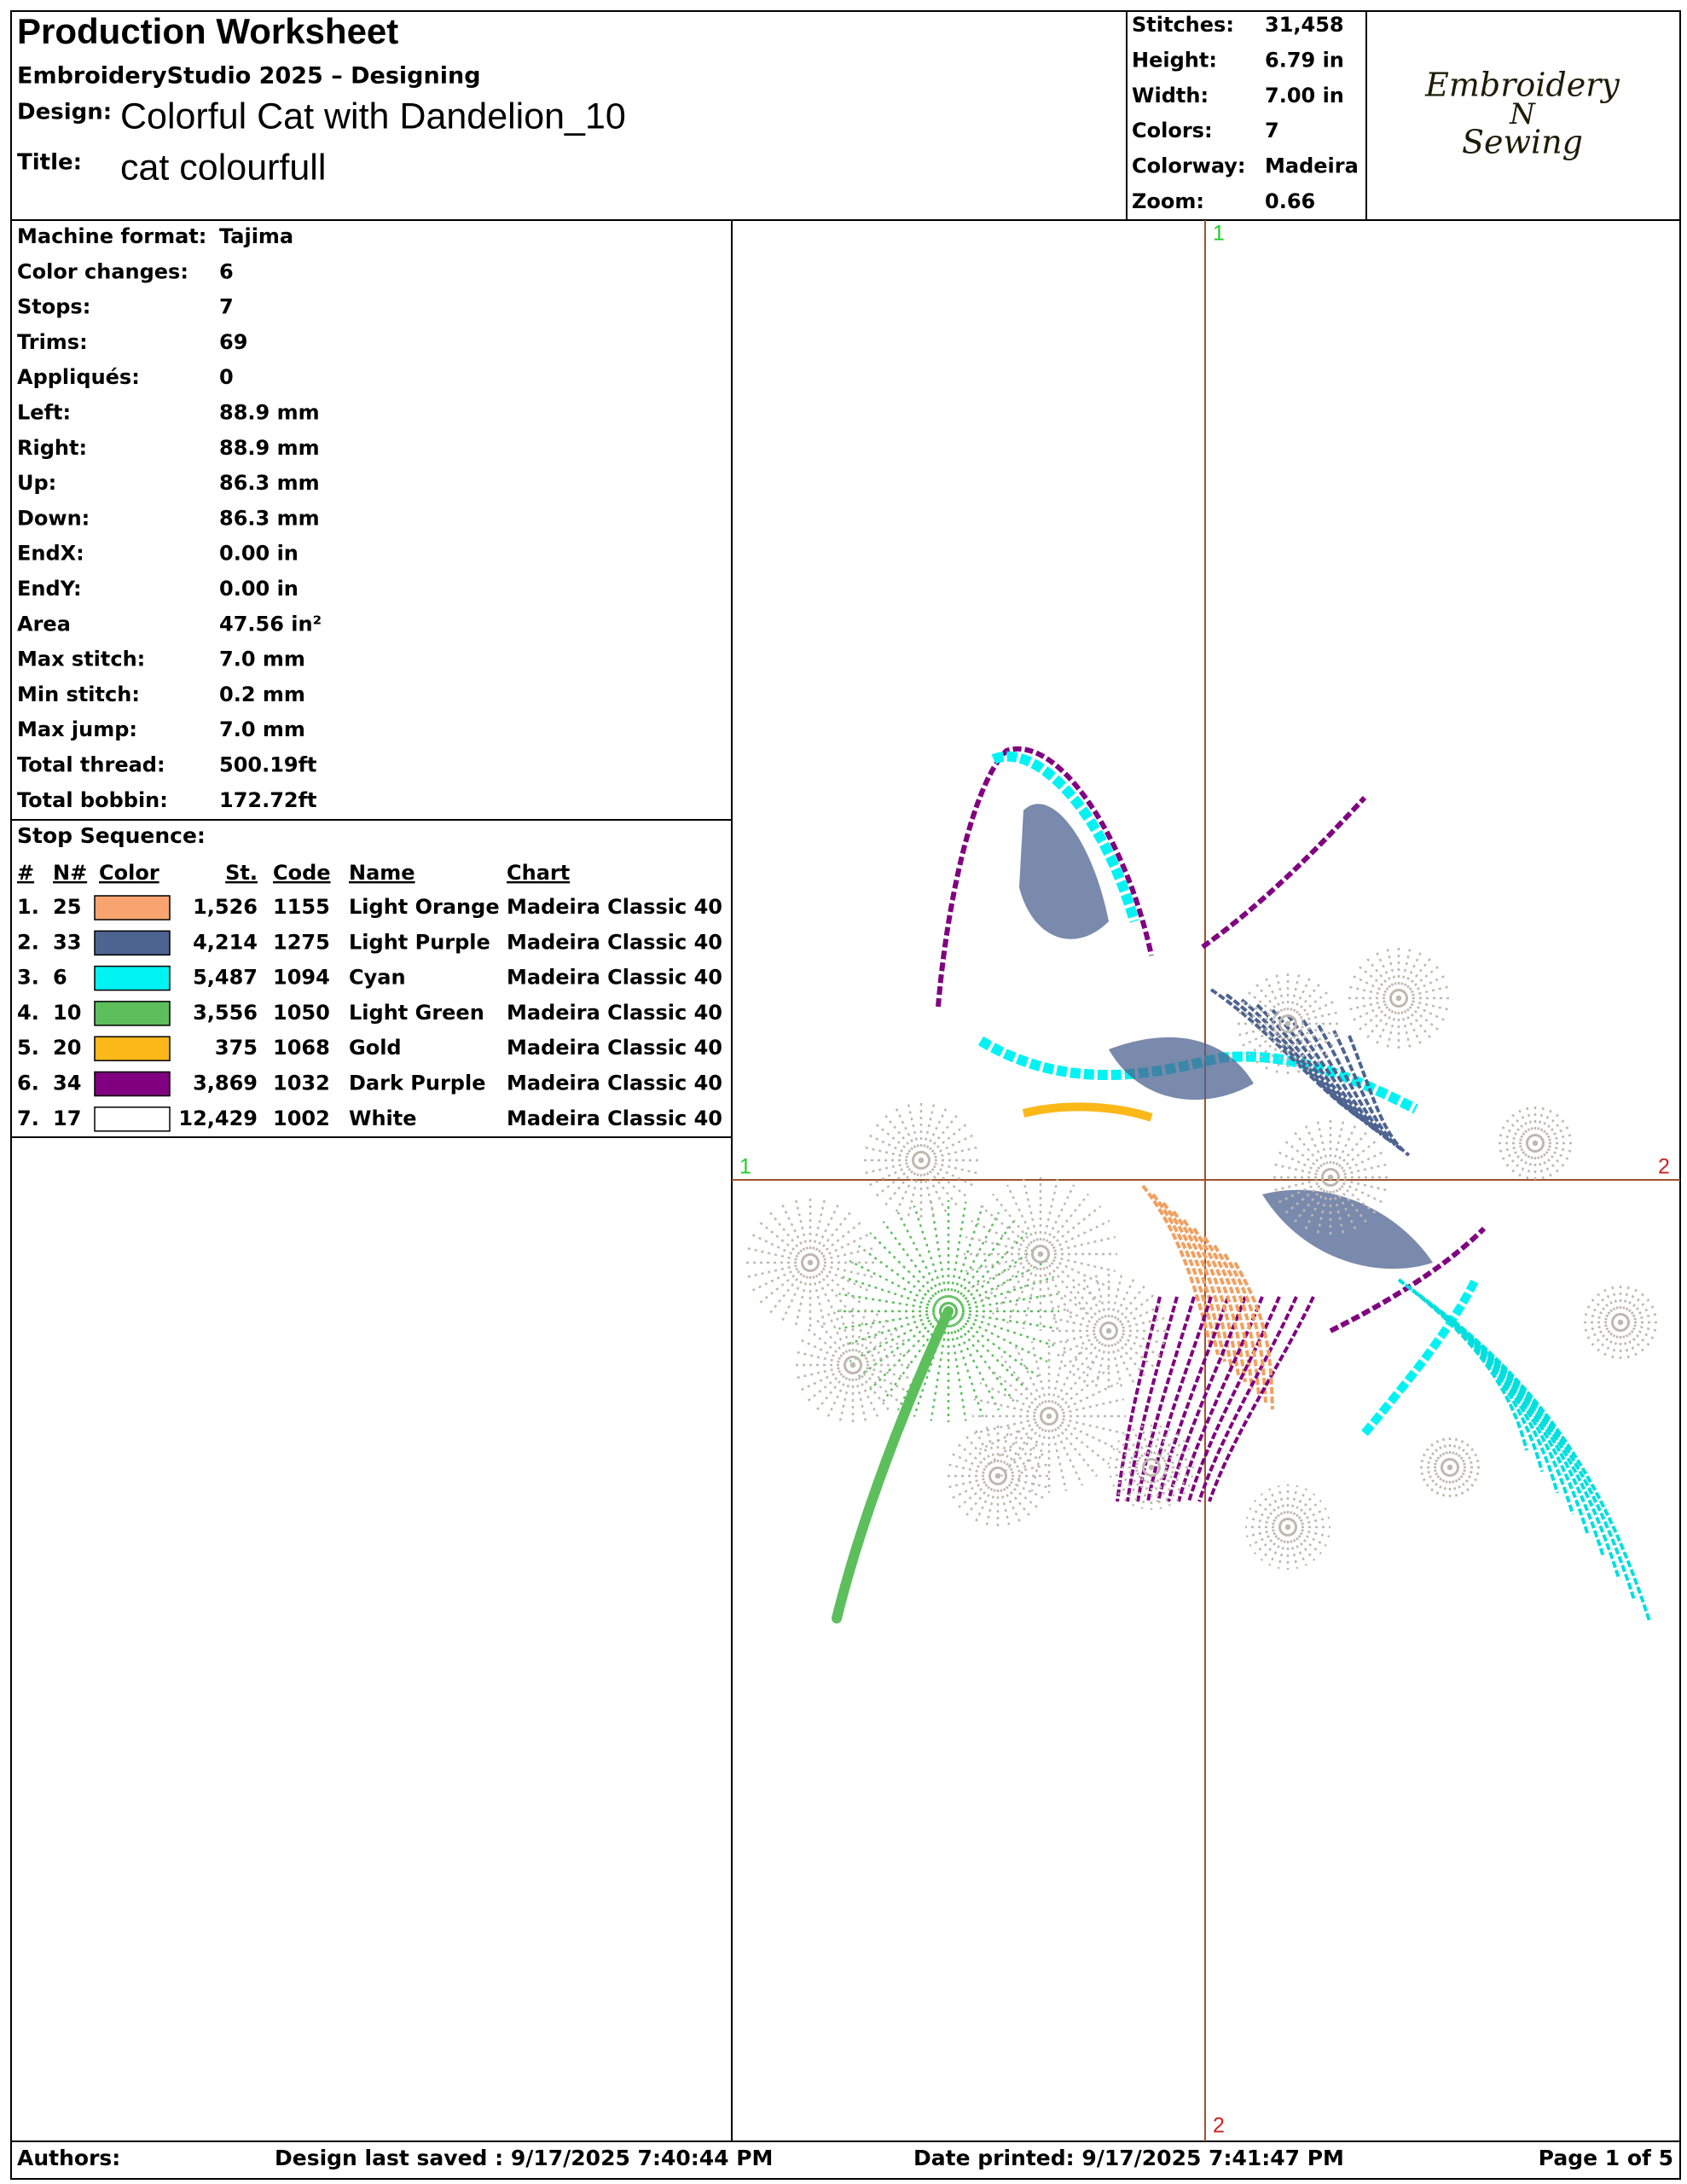 The height and width of the screenshot is (2184, 1687). I want to click on spec-value: 88.9 mm, so click(269, 448).